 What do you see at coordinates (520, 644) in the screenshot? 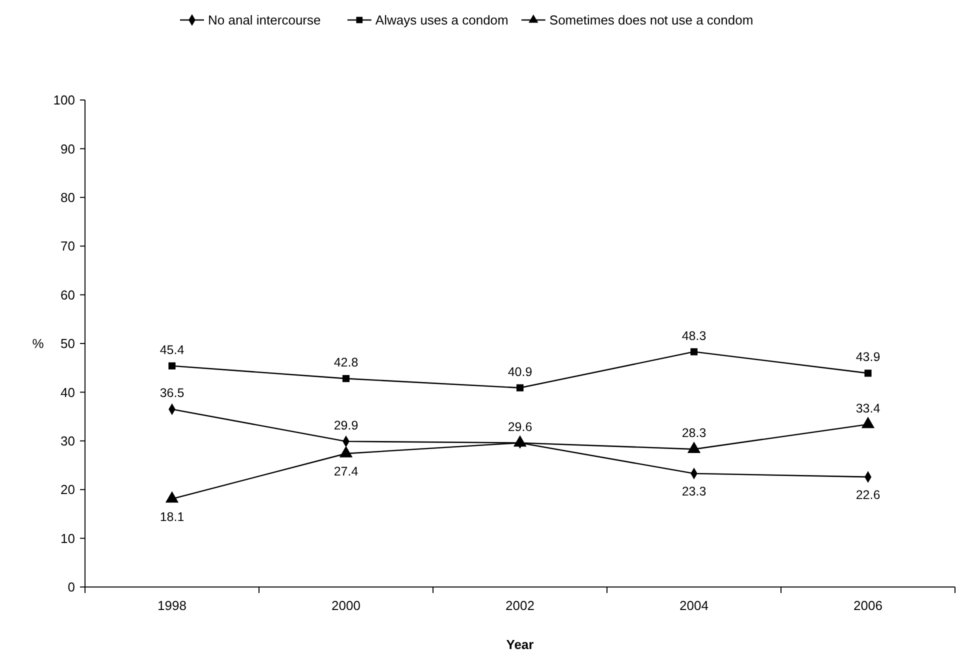
I see `x-axis-title: Year` at bounding box center [520, 644].